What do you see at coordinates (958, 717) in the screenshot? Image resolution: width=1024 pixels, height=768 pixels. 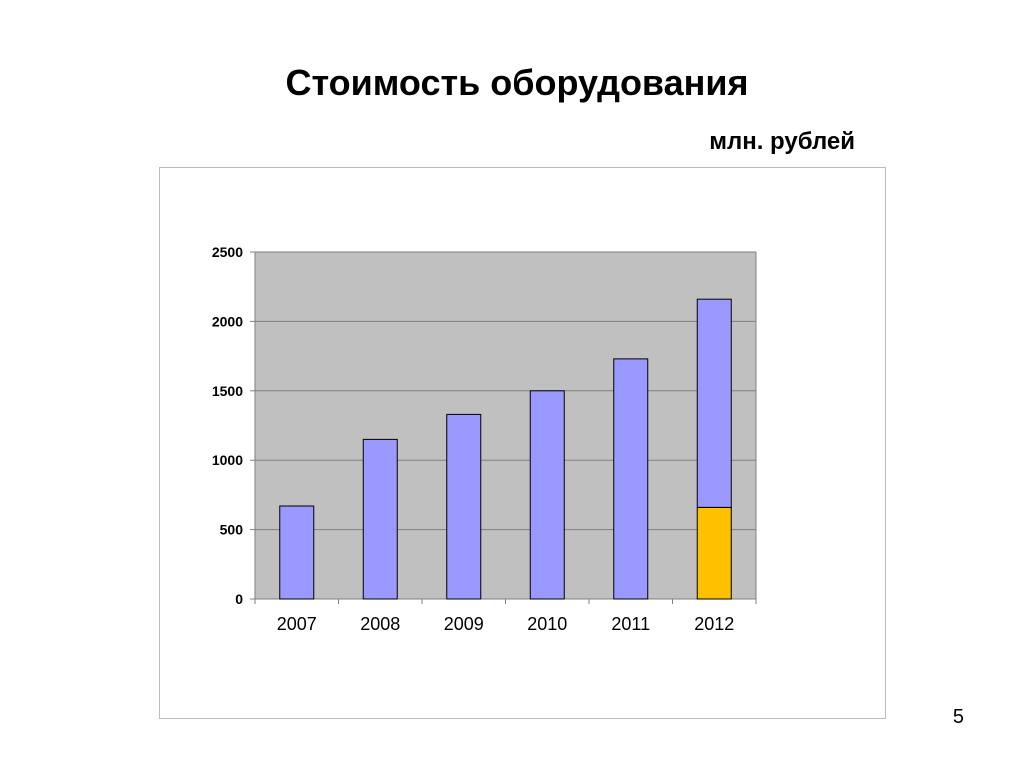 I see `page-number: 5` at bounding box center [958, 717].